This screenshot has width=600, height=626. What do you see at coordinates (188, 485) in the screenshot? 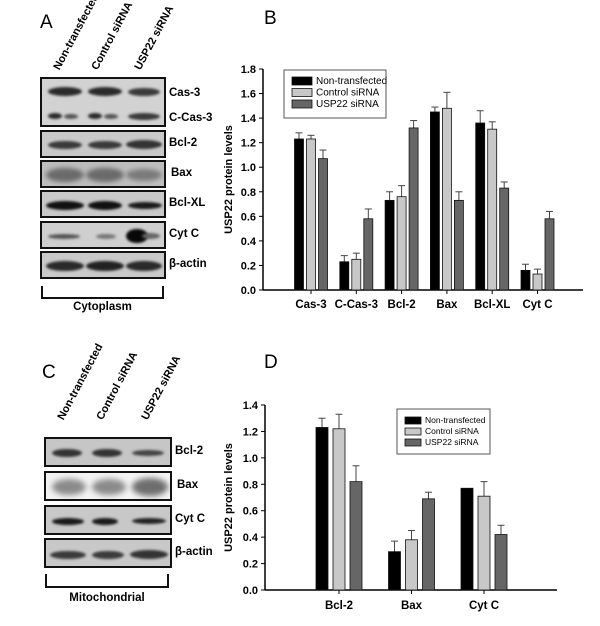
I see `blot-label-bax-mito: Bax` at bounding box center [188, 485].